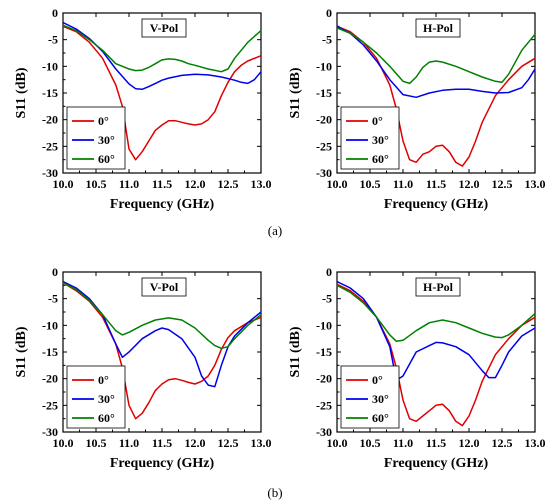  Describe the element at coordinates (274, 492) in the screenshot. I see `caption-b: (b)` at that location.